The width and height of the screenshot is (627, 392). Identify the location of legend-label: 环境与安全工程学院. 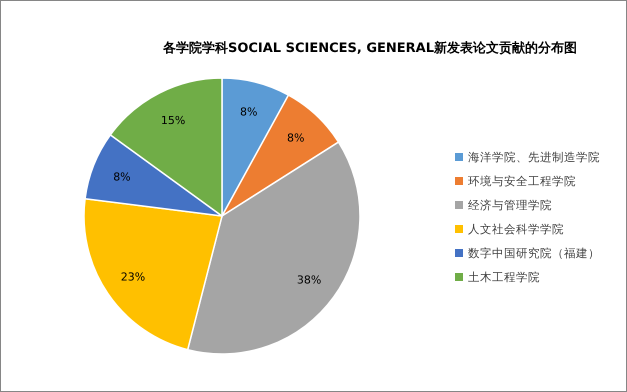
(522, 181).